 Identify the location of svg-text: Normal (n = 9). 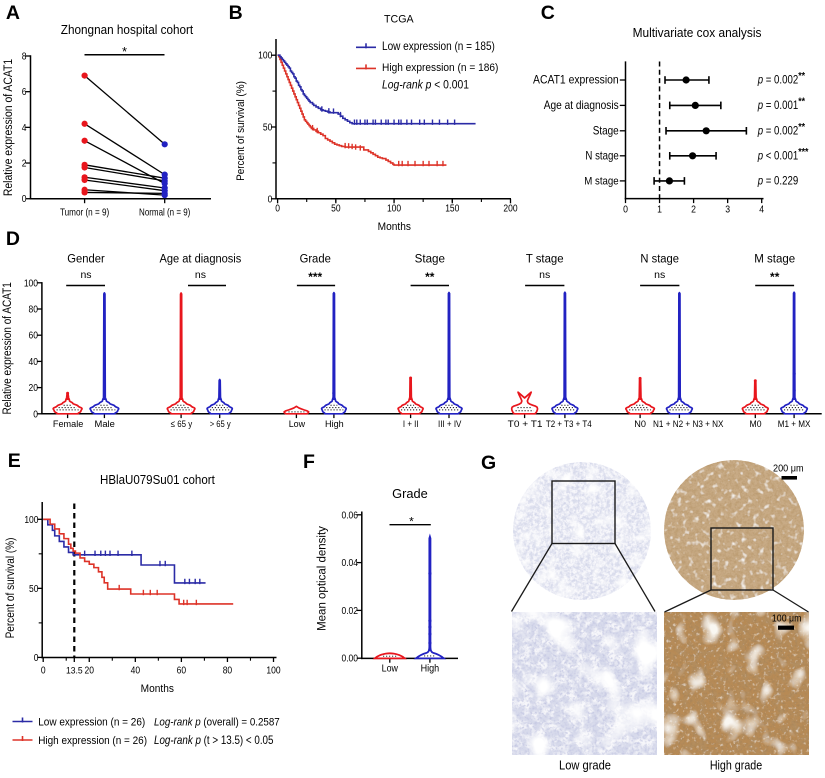
(164, 212).